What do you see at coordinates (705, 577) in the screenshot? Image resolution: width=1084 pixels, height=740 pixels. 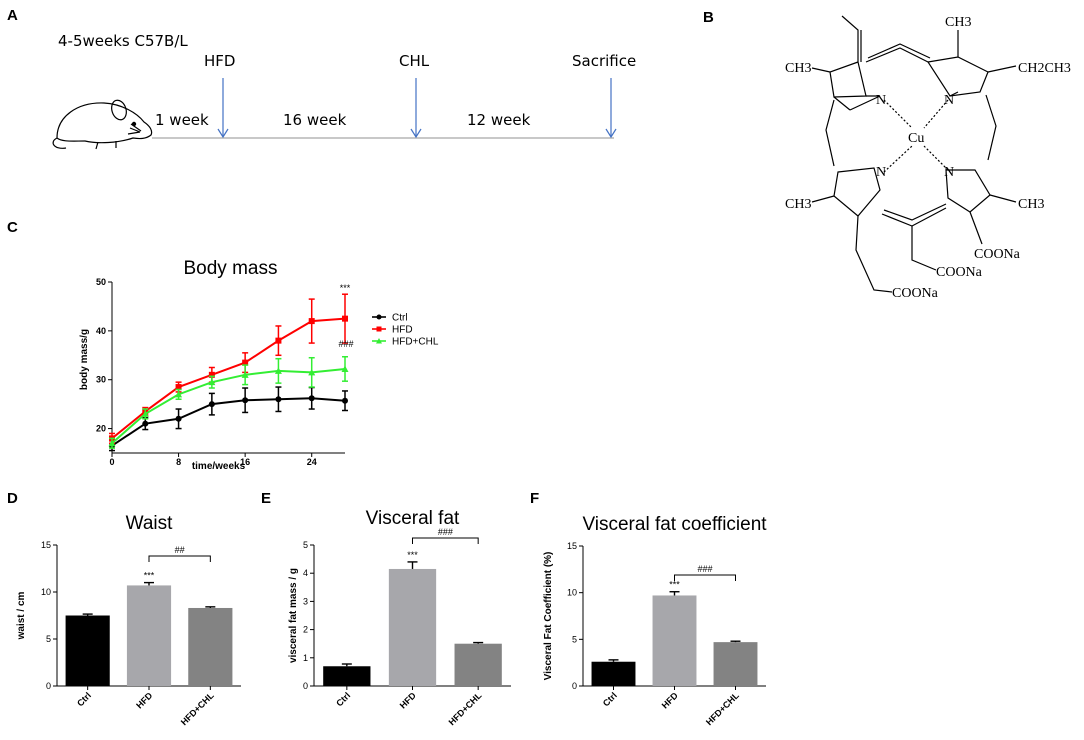 I see `significance-bracket` at bounding box center [705, 577].